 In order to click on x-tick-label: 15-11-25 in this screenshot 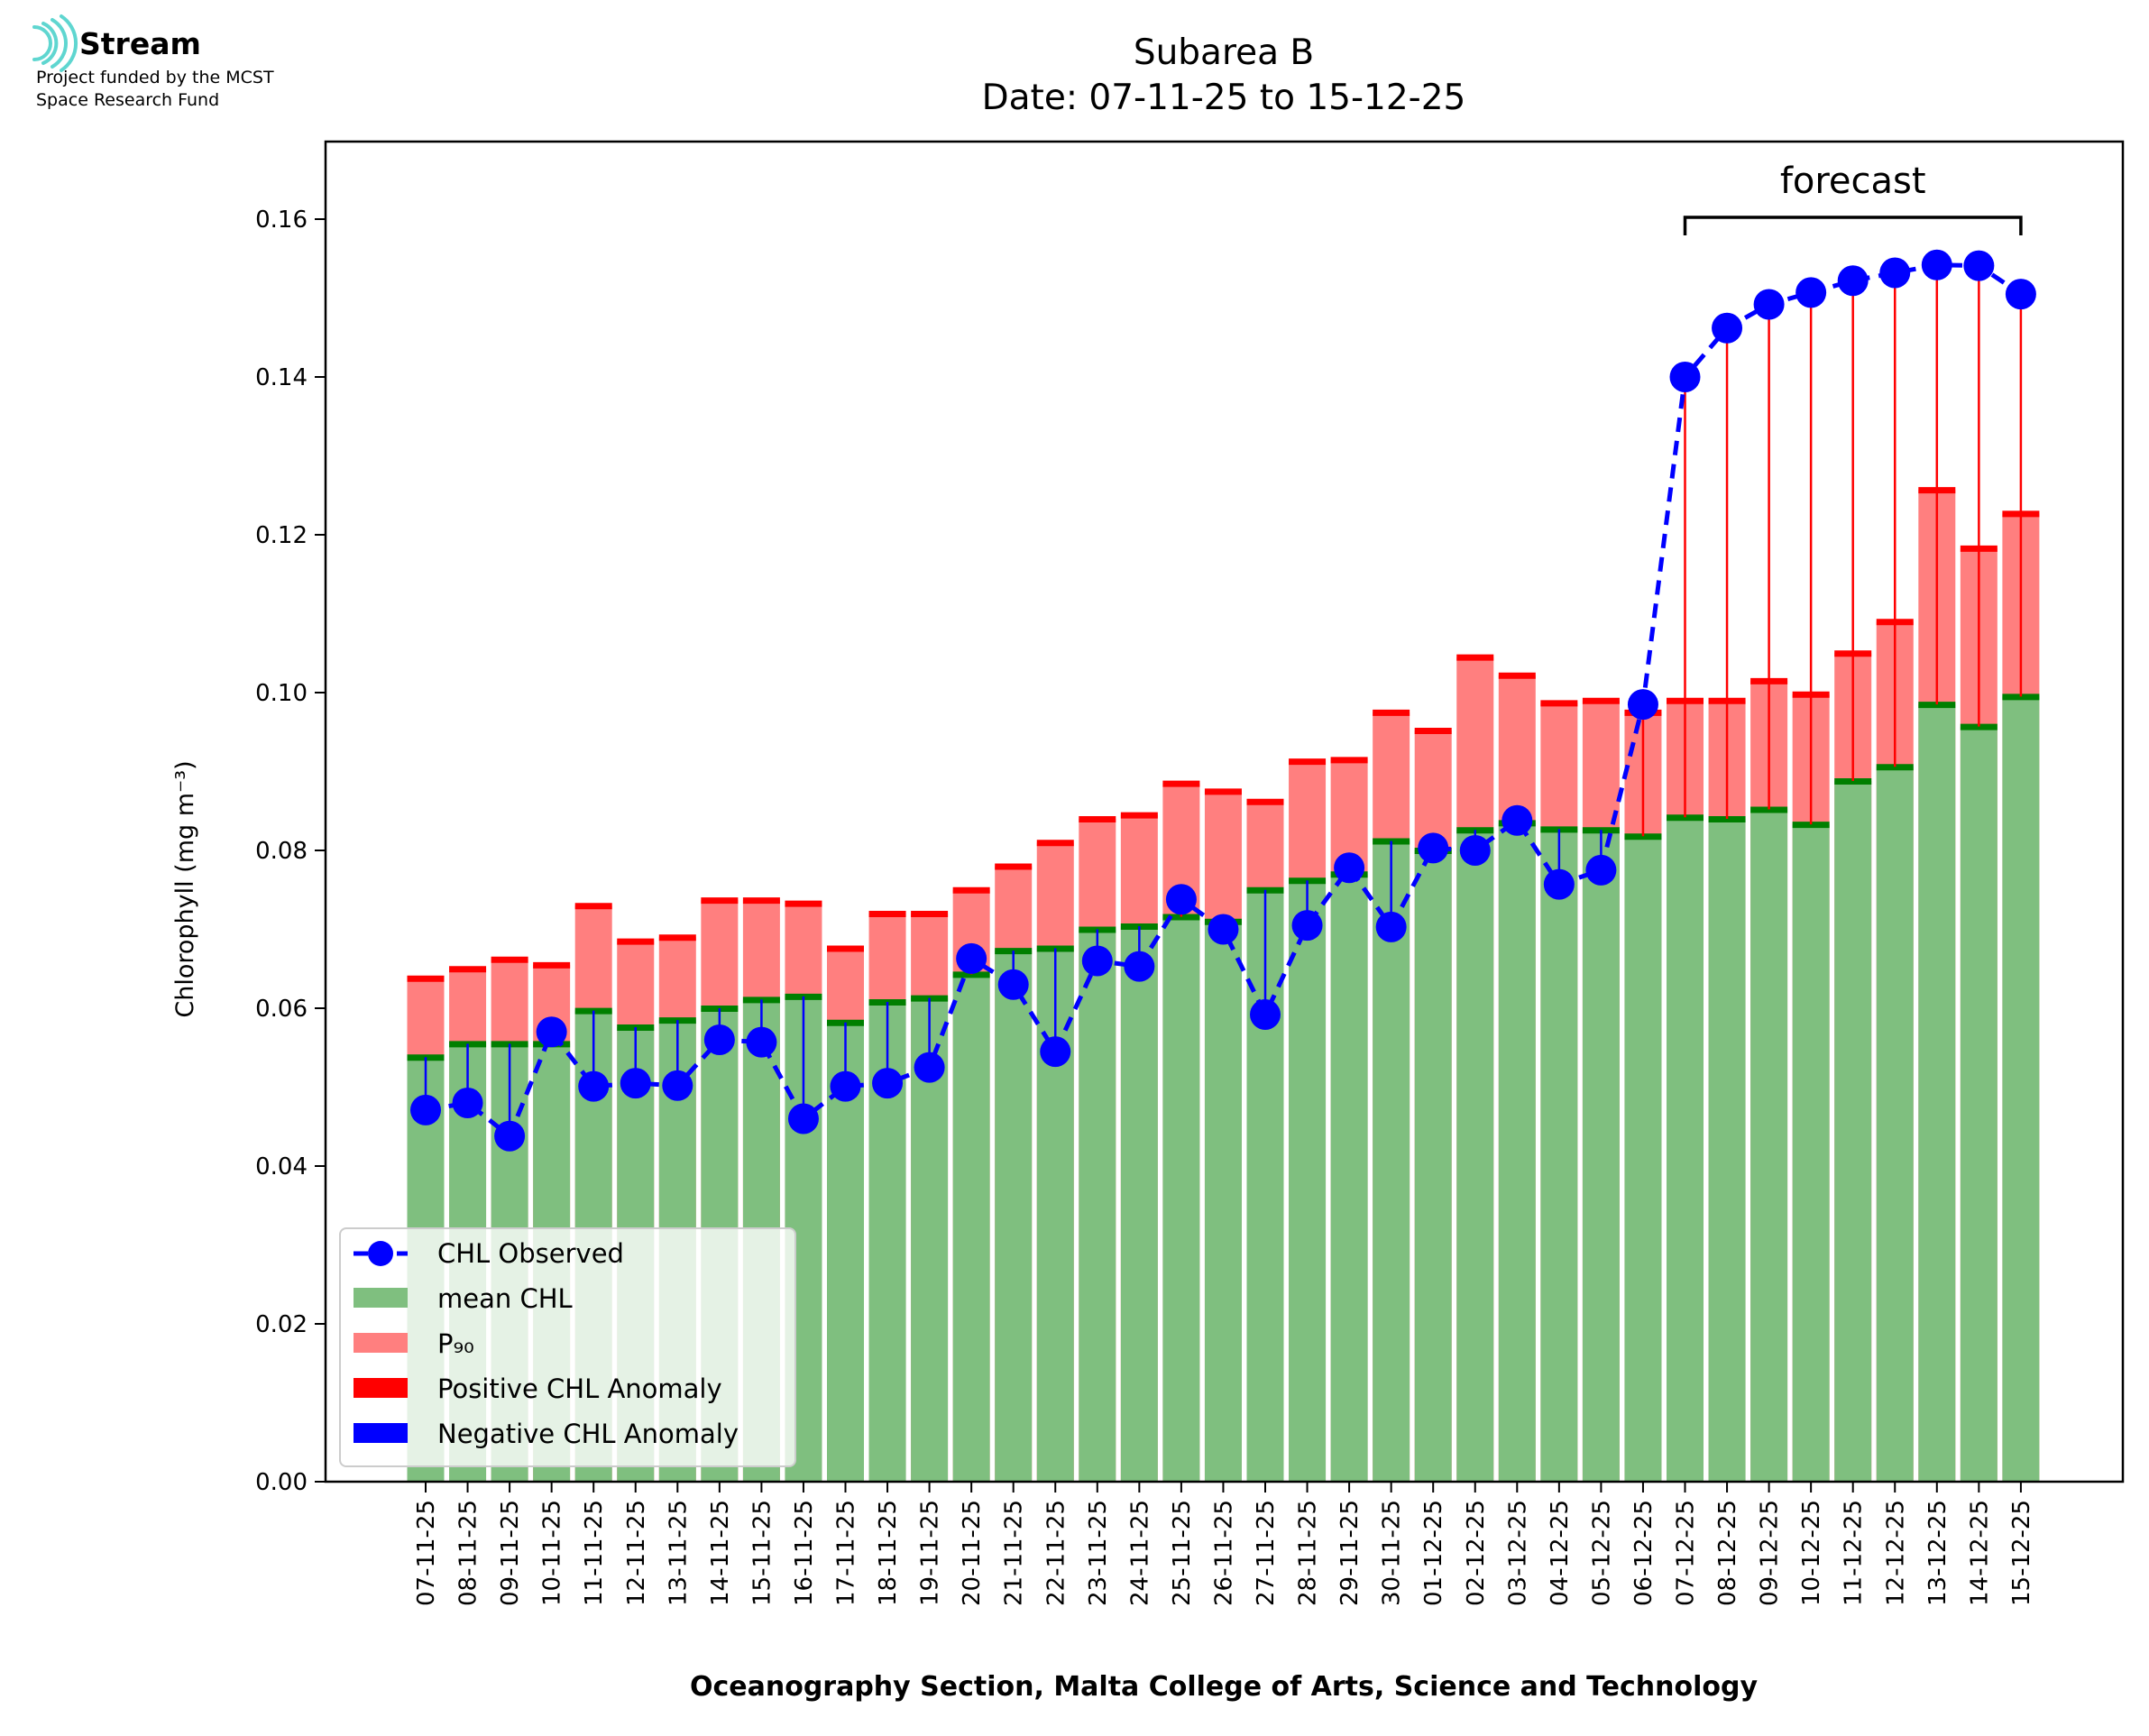, I will do `click(762, 1553)`.